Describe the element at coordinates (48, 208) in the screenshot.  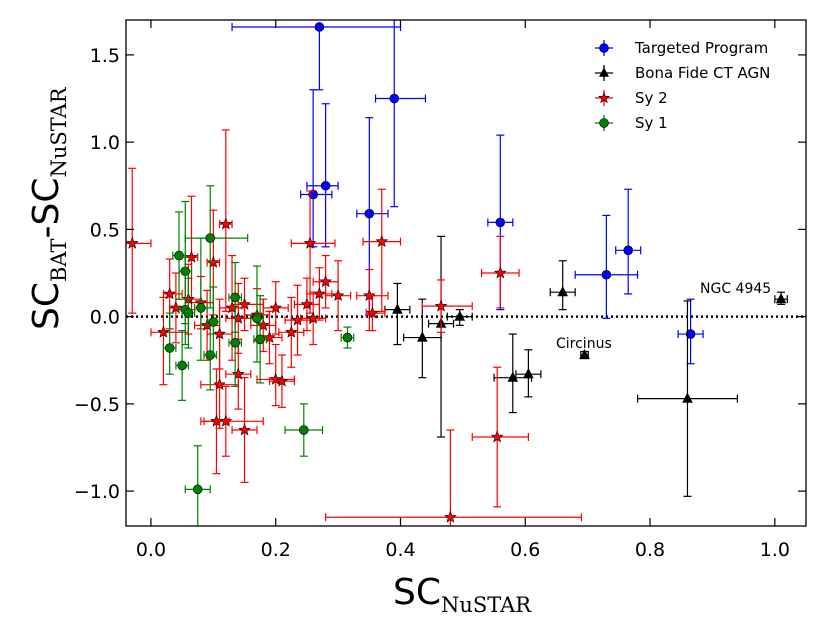
I see `y-axis-label: SCBAT-SCNuSTAR` at that location.